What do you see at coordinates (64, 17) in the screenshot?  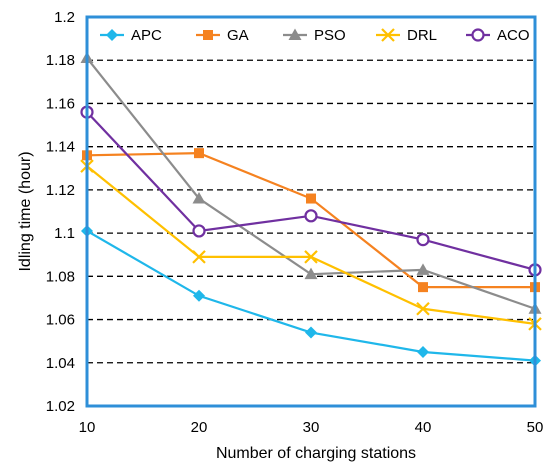 I see `y-tick-label: 1.2` at bounding box center [64, 17].